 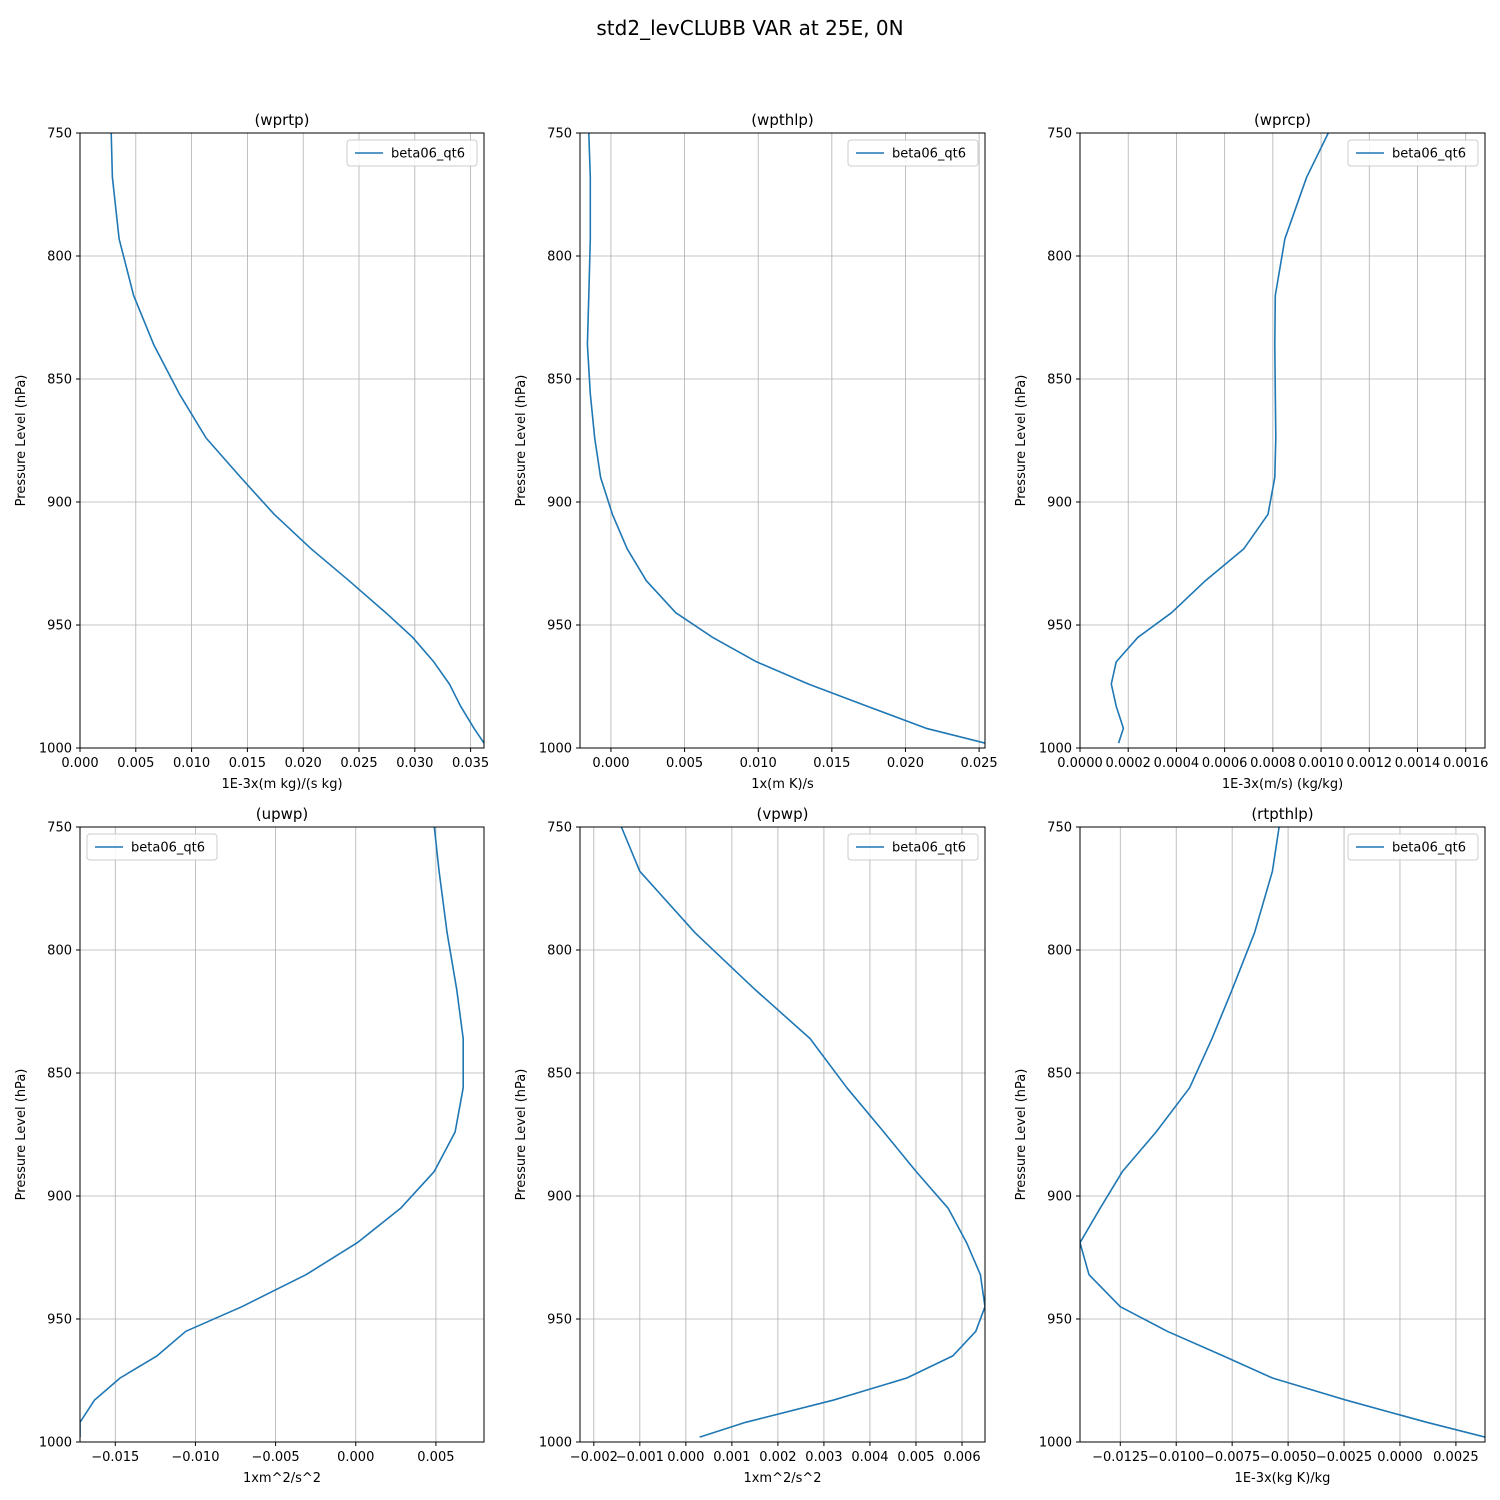 I want to click on x-tick-label: 0.004, so click(x=869, y=1457).